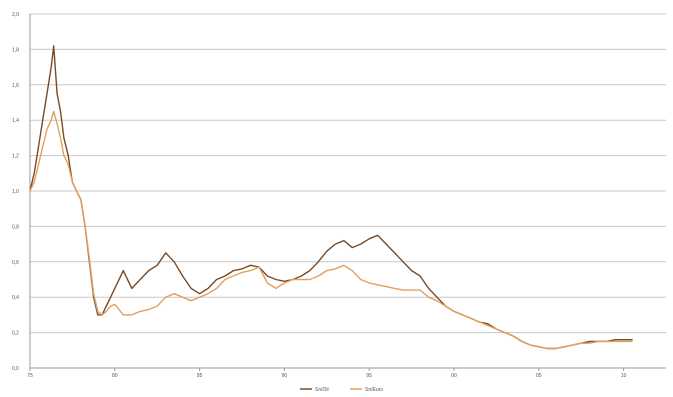  I want to click on y-tick-label: 1,4, so click(15, 121).